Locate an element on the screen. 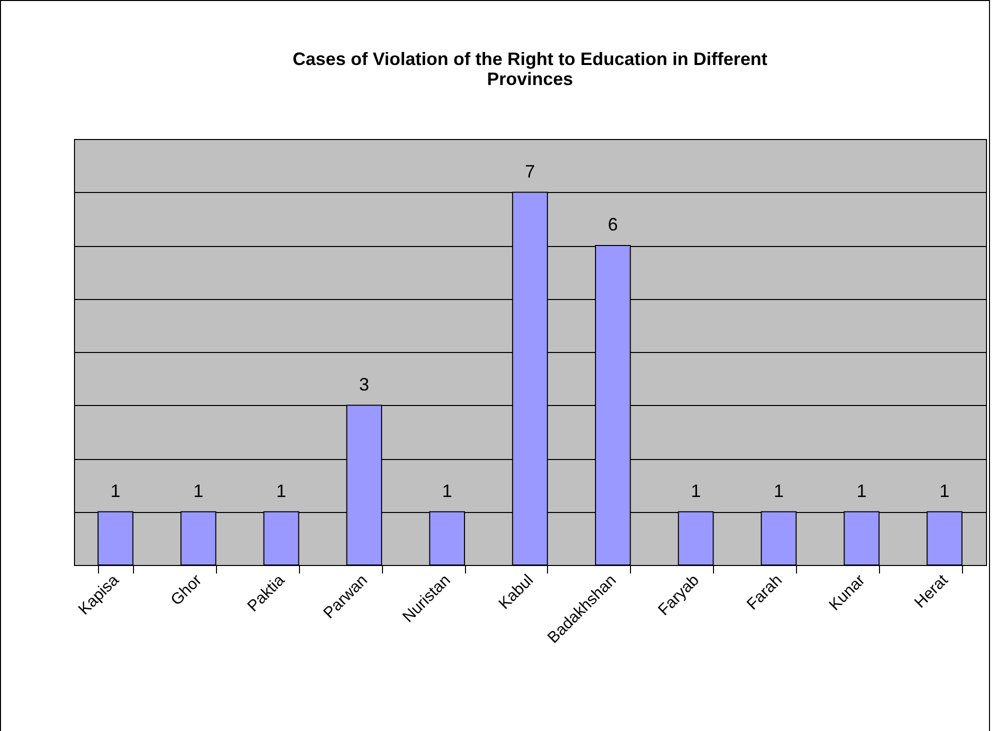 The image size is (994, 731). data-label: 3 is located at coordinates (364, 384).